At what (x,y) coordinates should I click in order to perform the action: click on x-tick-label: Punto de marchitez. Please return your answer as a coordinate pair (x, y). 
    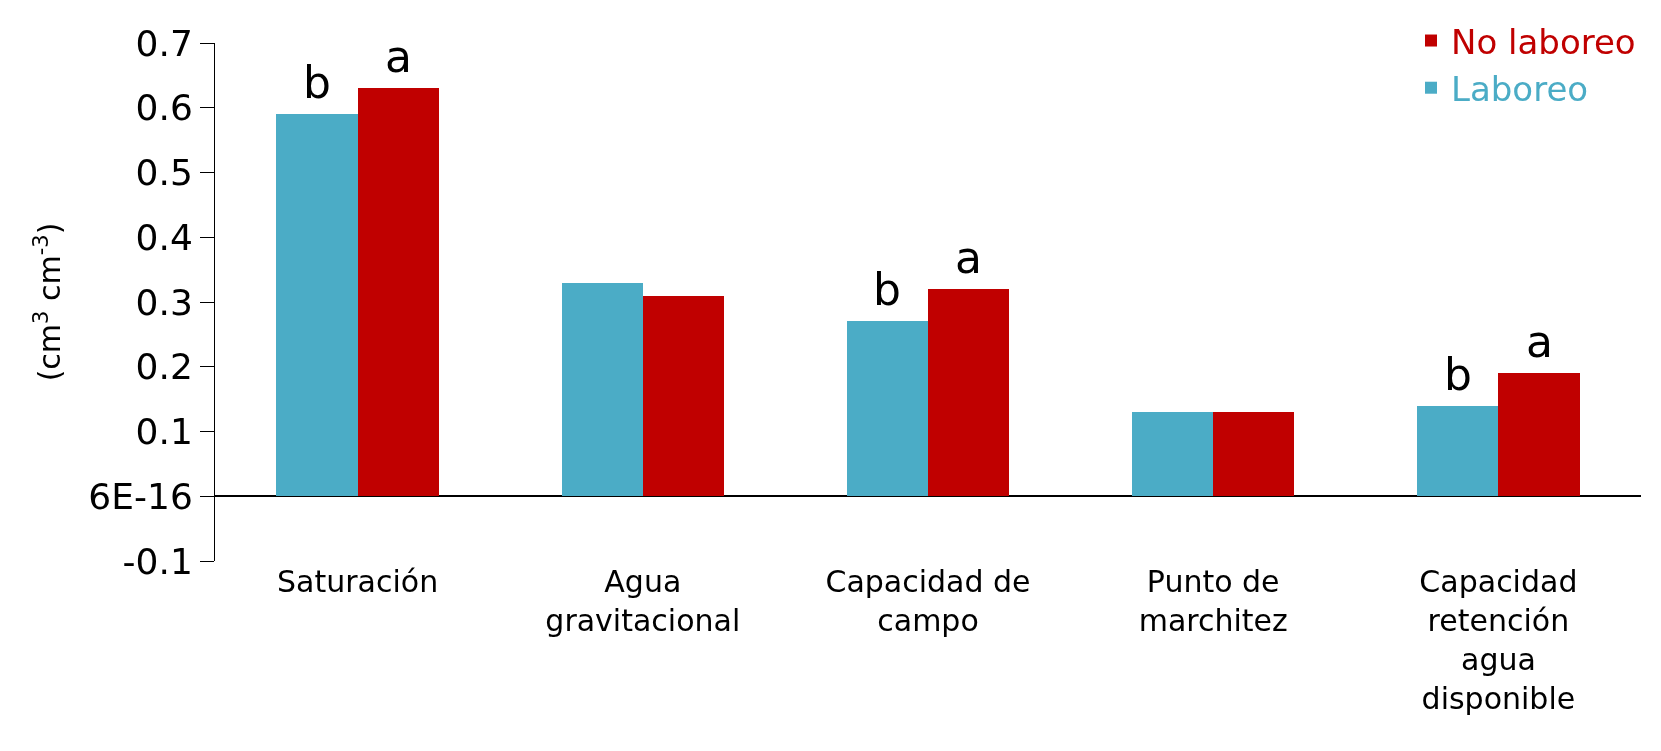
    Looking at the image, I should click on (1213, 601).